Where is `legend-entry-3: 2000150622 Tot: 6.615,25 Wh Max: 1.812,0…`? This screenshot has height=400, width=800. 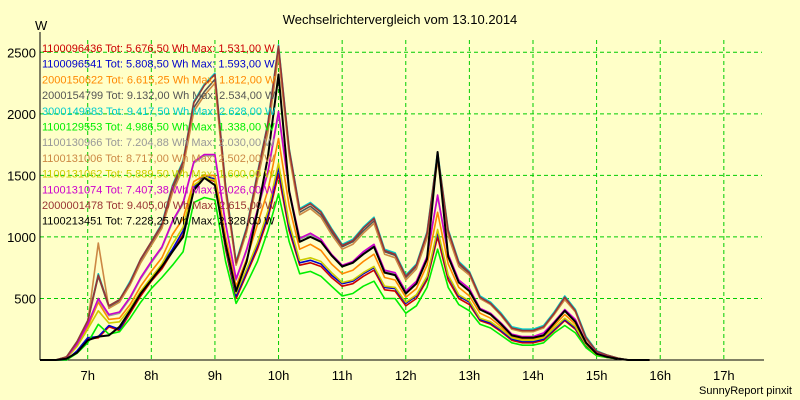
legend-entry-3: 2000150622 Tot: 6.615,25 Wh Max: 1.812,0… is located at coordinates (159, 80).